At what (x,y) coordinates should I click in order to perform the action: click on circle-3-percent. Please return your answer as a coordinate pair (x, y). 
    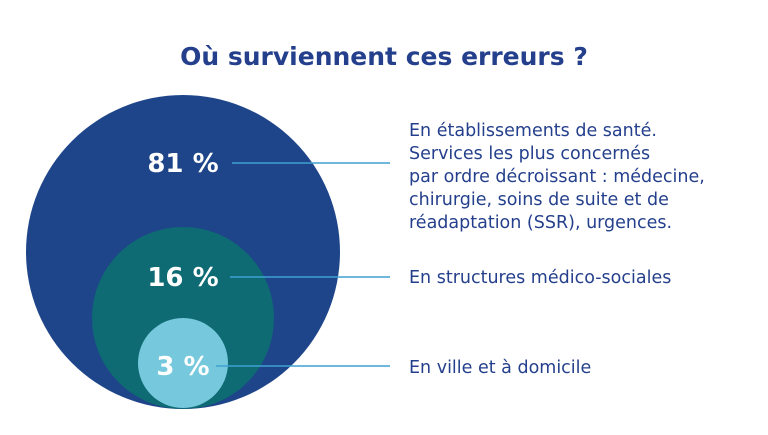
    Looking at the image, I should click on (183, 363).